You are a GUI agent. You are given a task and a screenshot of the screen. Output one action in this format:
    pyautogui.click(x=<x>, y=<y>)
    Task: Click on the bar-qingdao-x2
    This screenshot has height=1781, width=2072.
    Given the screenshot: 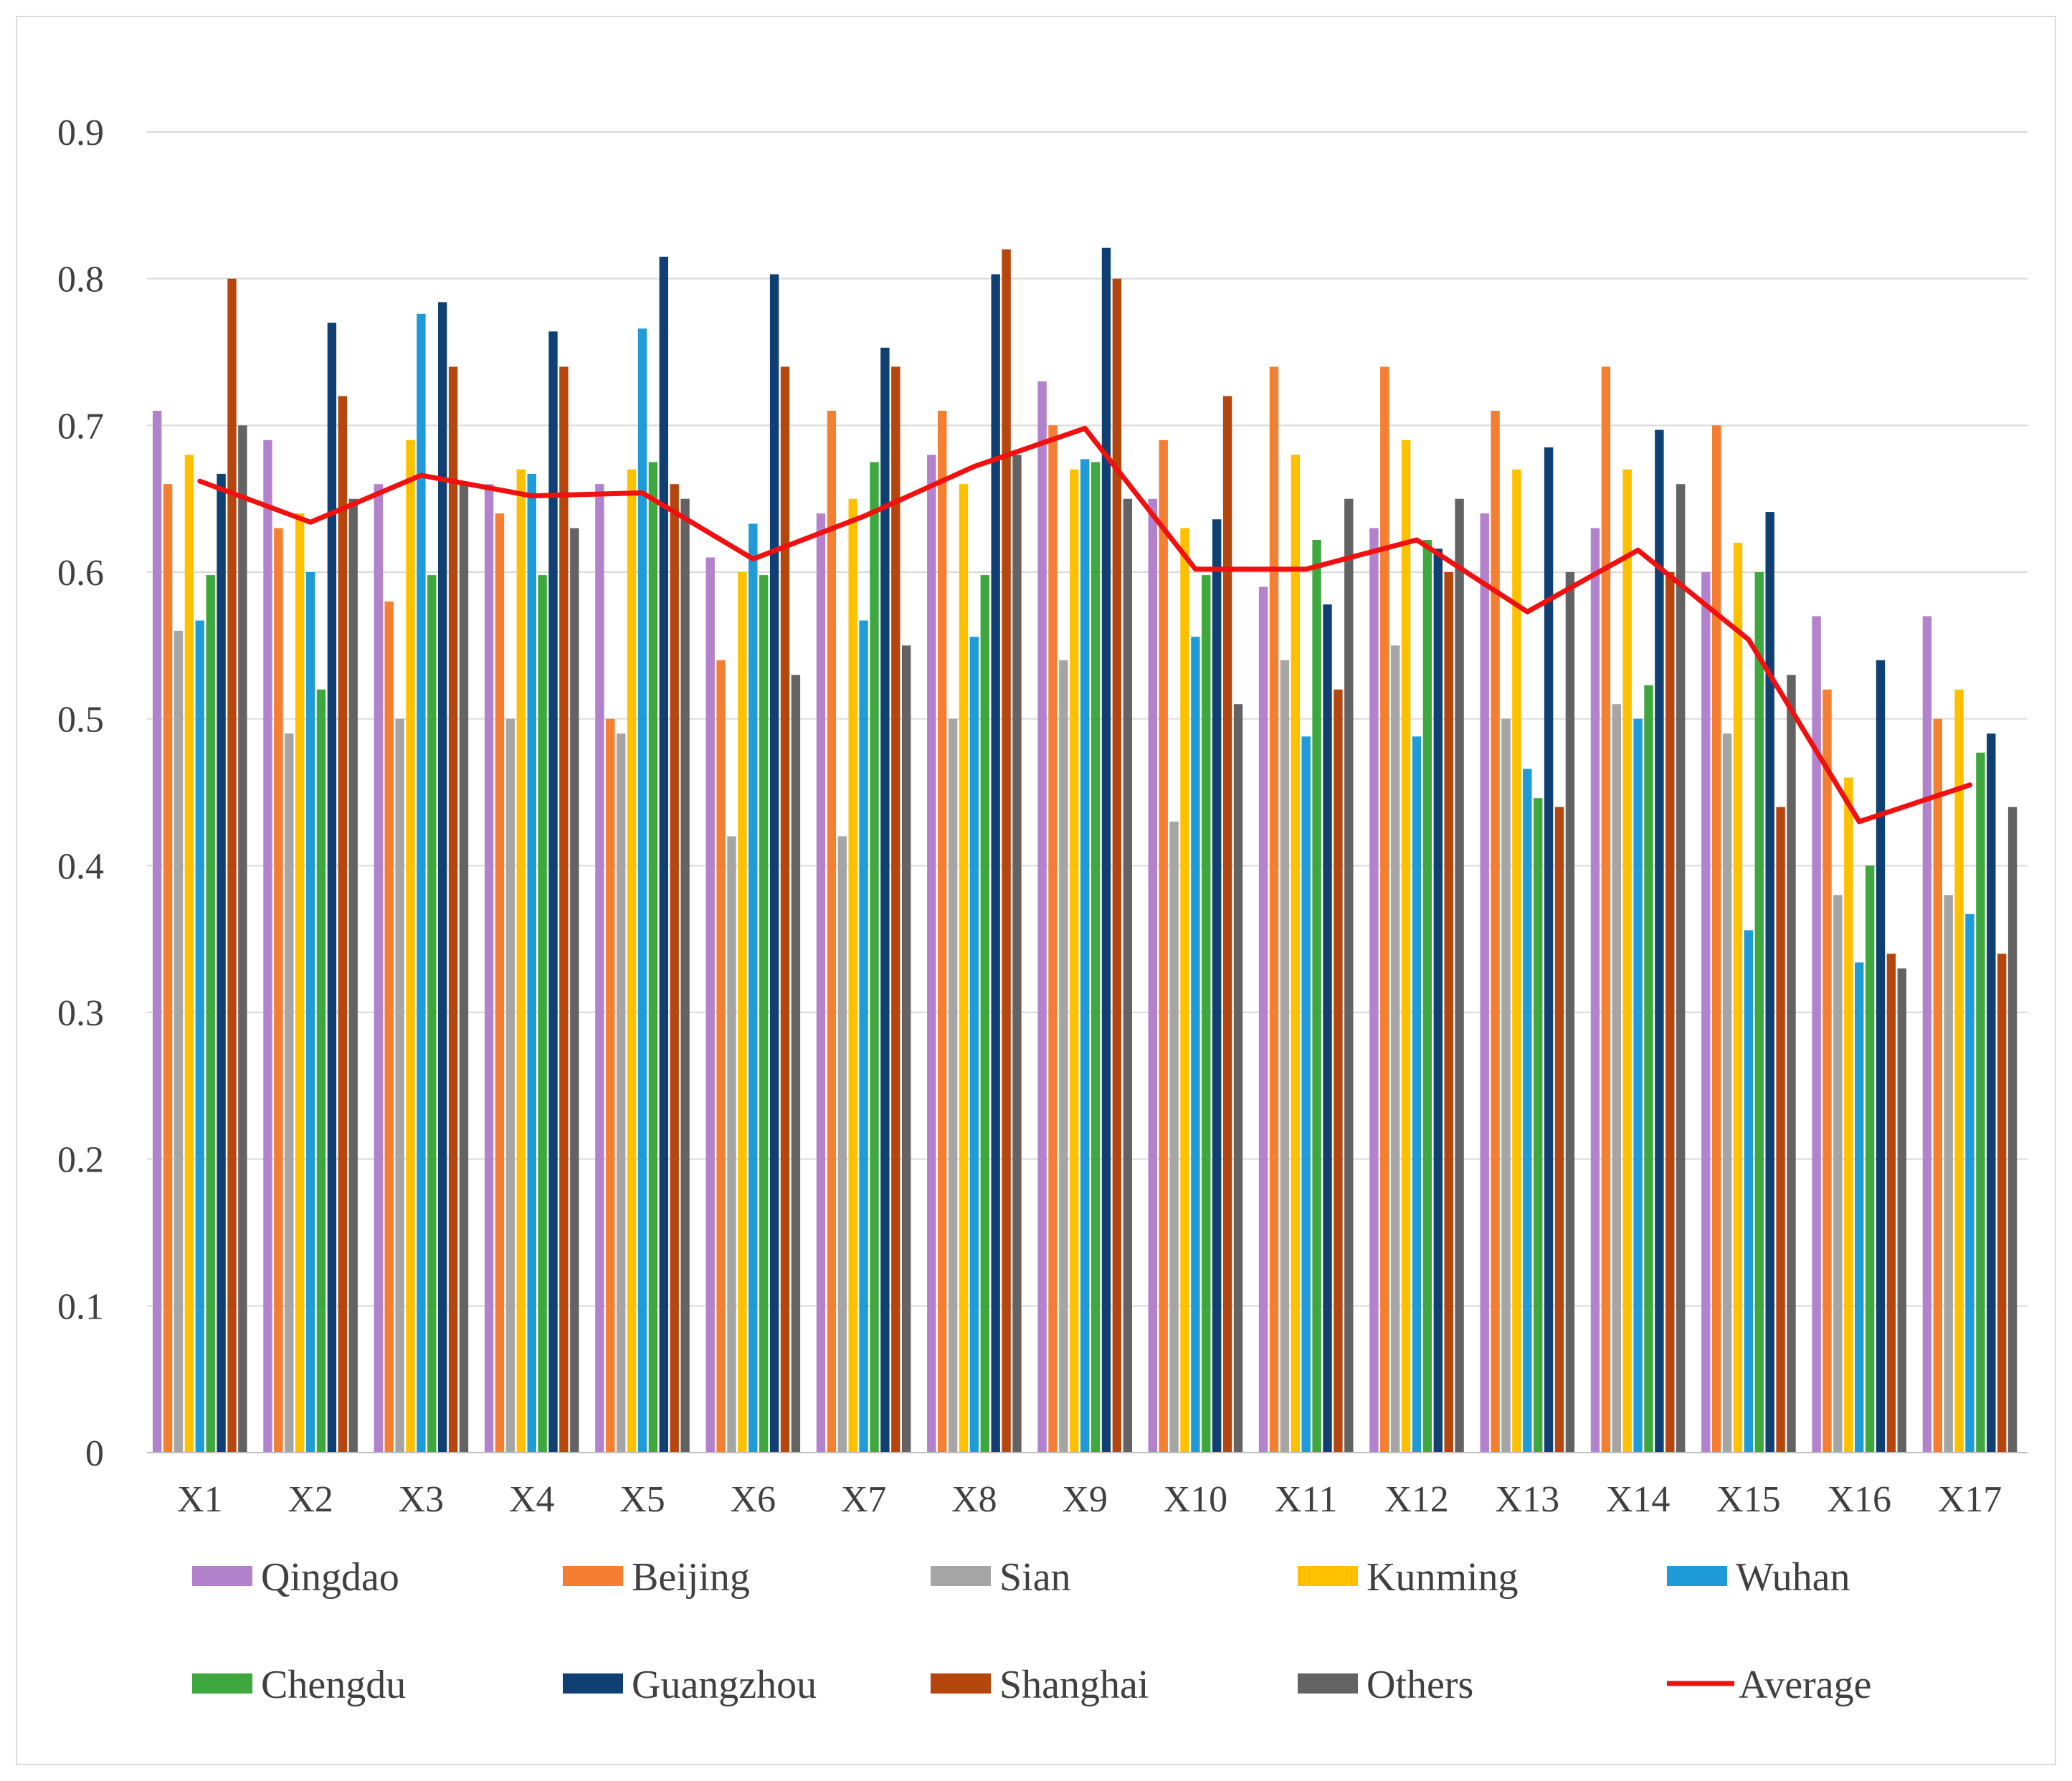 What is the action you would take?
    pyautogui.click(x=267, y=946)
    